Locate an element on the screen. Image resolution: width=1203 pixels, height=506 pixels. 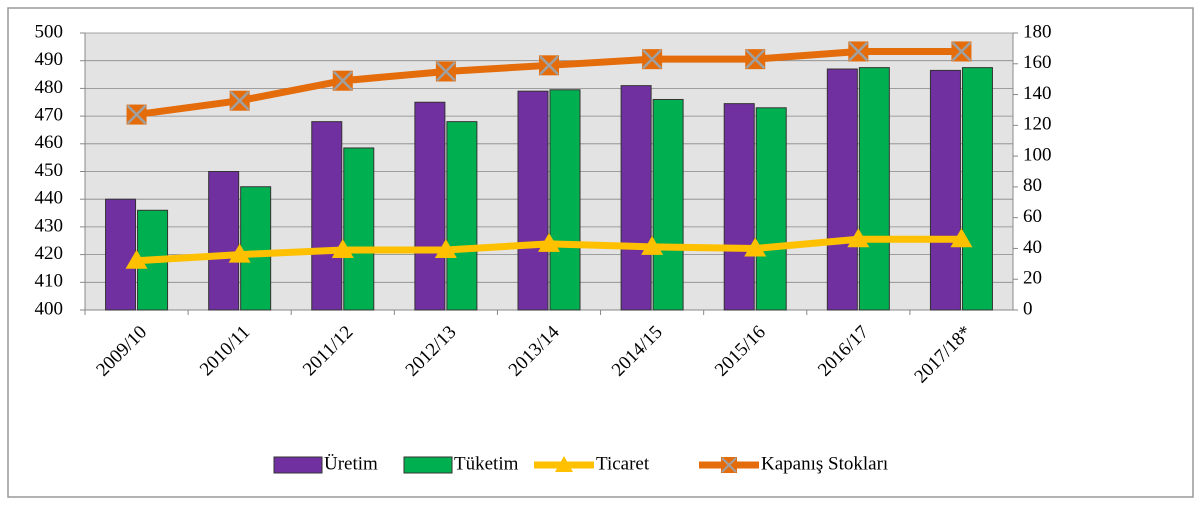
y2-tick-label: 100 is located at coordinates (1037, 154).